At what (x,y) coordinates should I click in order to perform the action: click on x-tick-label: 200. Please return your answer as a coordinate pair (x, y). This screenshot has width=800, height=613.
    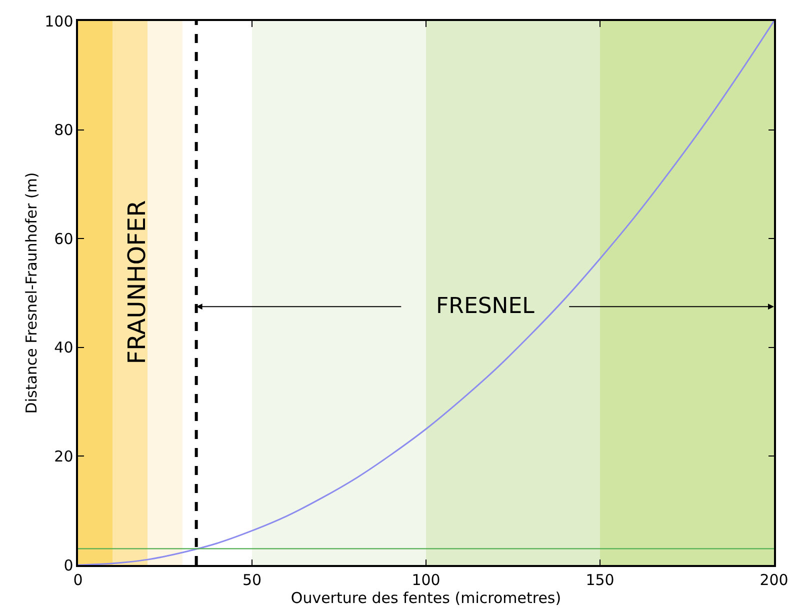
    Looking at the image, I should click on (774, 579).